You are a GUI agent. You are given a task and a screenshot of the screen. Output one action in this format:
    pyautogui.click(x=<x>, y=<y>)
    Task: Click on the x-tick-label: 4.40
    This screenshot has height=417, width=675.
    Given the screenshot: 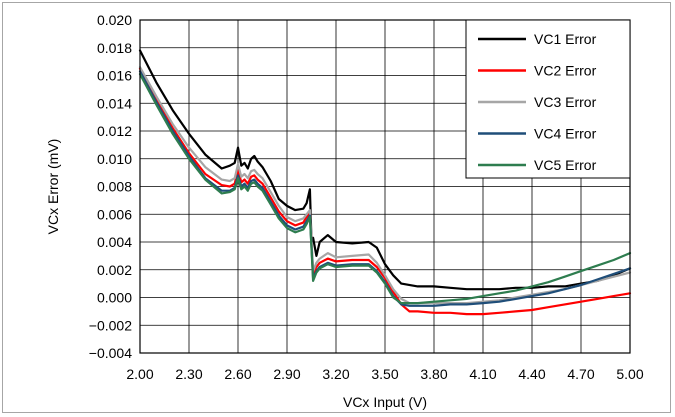 What is the action you would take?
    pyautogui.click(x=531, y=374)
    